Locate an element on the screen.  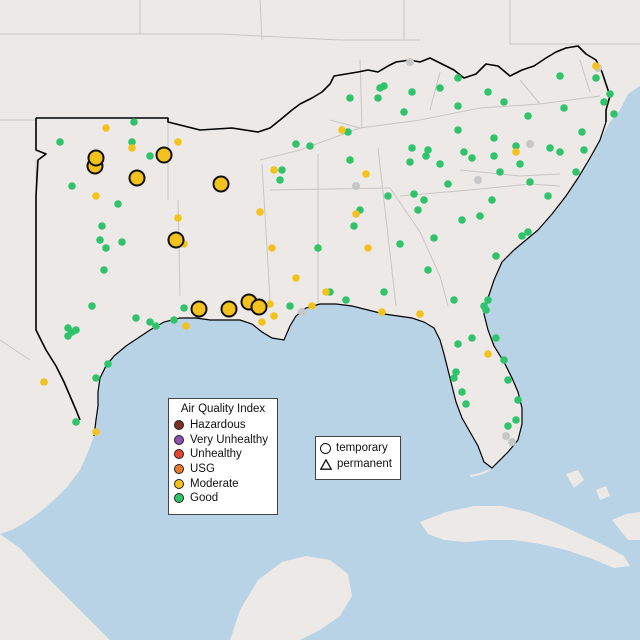
land-cuba is located at coordinates (525, 537).